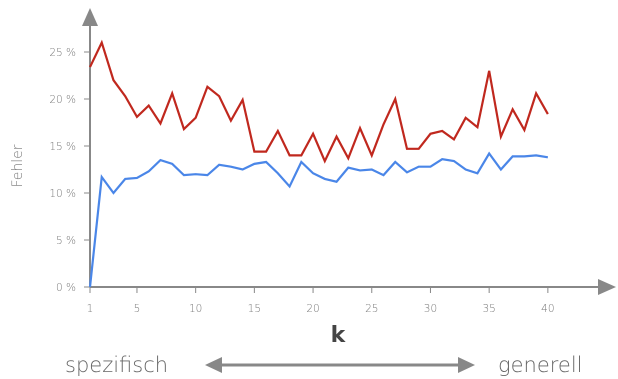  Describe the element at coordinates (62, 100) in the screenshot. I see `y-tick-label: 20 %` at that location.